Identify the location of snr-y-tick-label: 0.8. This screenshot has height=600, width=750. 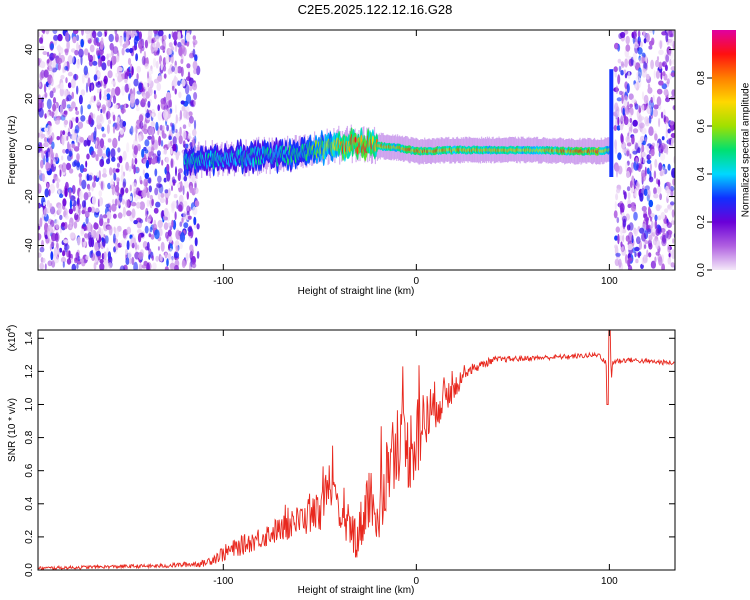
(29, 437).